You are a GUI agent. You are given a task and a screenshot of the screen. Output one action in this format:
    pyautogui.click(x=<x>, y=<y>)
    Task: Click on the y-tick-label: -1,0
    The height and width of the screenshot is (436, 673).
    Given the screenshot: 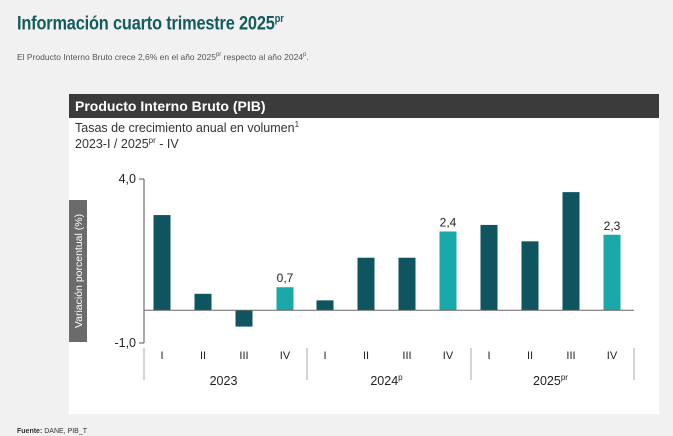 What is the action you would take?
    pyautogui.click(x=125, y=343)
    